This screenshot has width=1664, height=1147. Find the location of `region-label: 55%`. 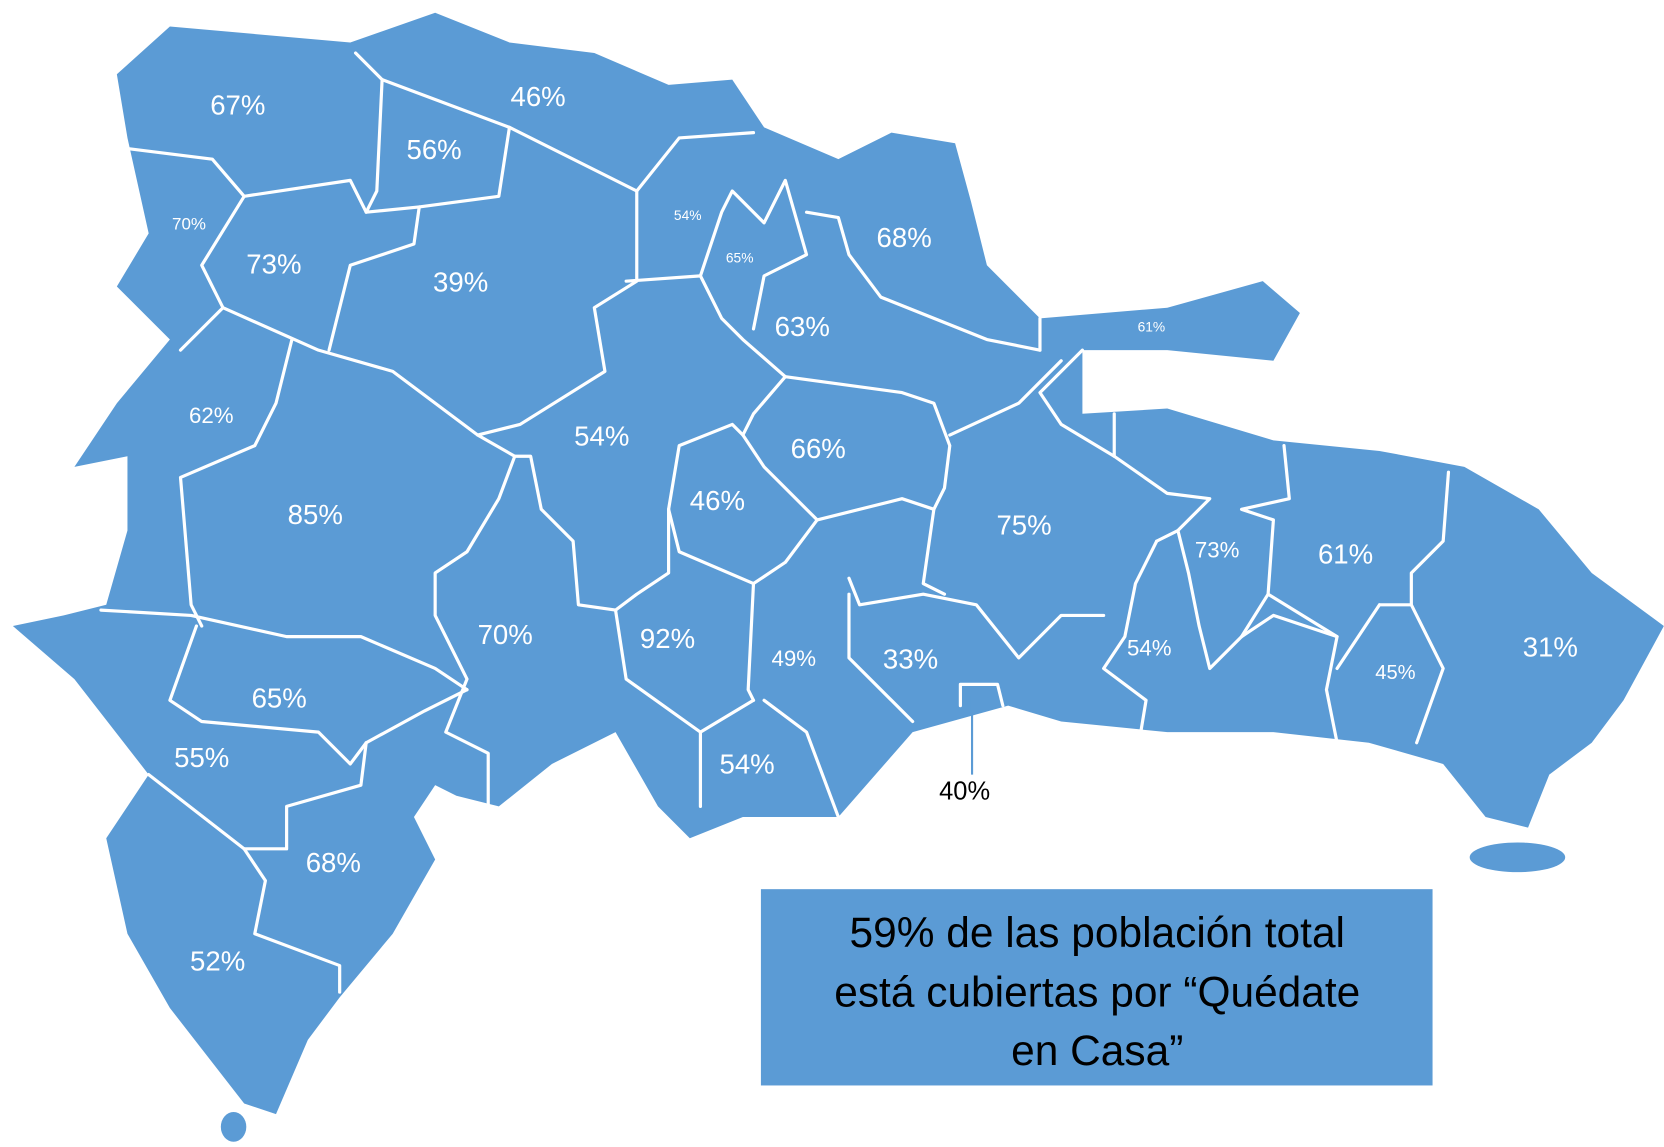

region-label: 55% is located at coordinates (201, 757).